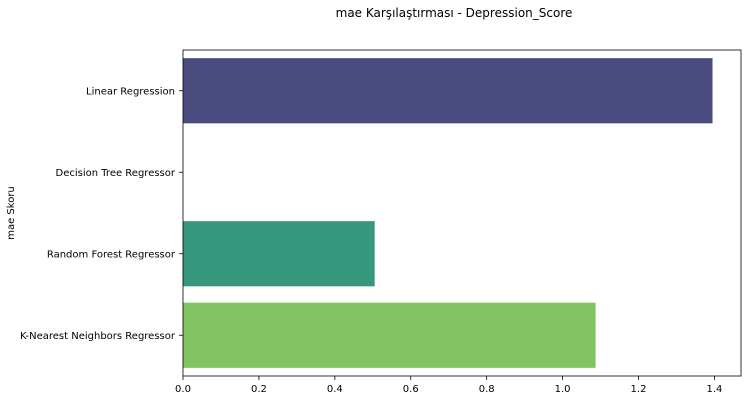 The height and width of the screenshot is (400, 748). Describe the element at coordinates (11, 213) in the screenshot. I see `y-axis-label: mae Skoru` at that location.